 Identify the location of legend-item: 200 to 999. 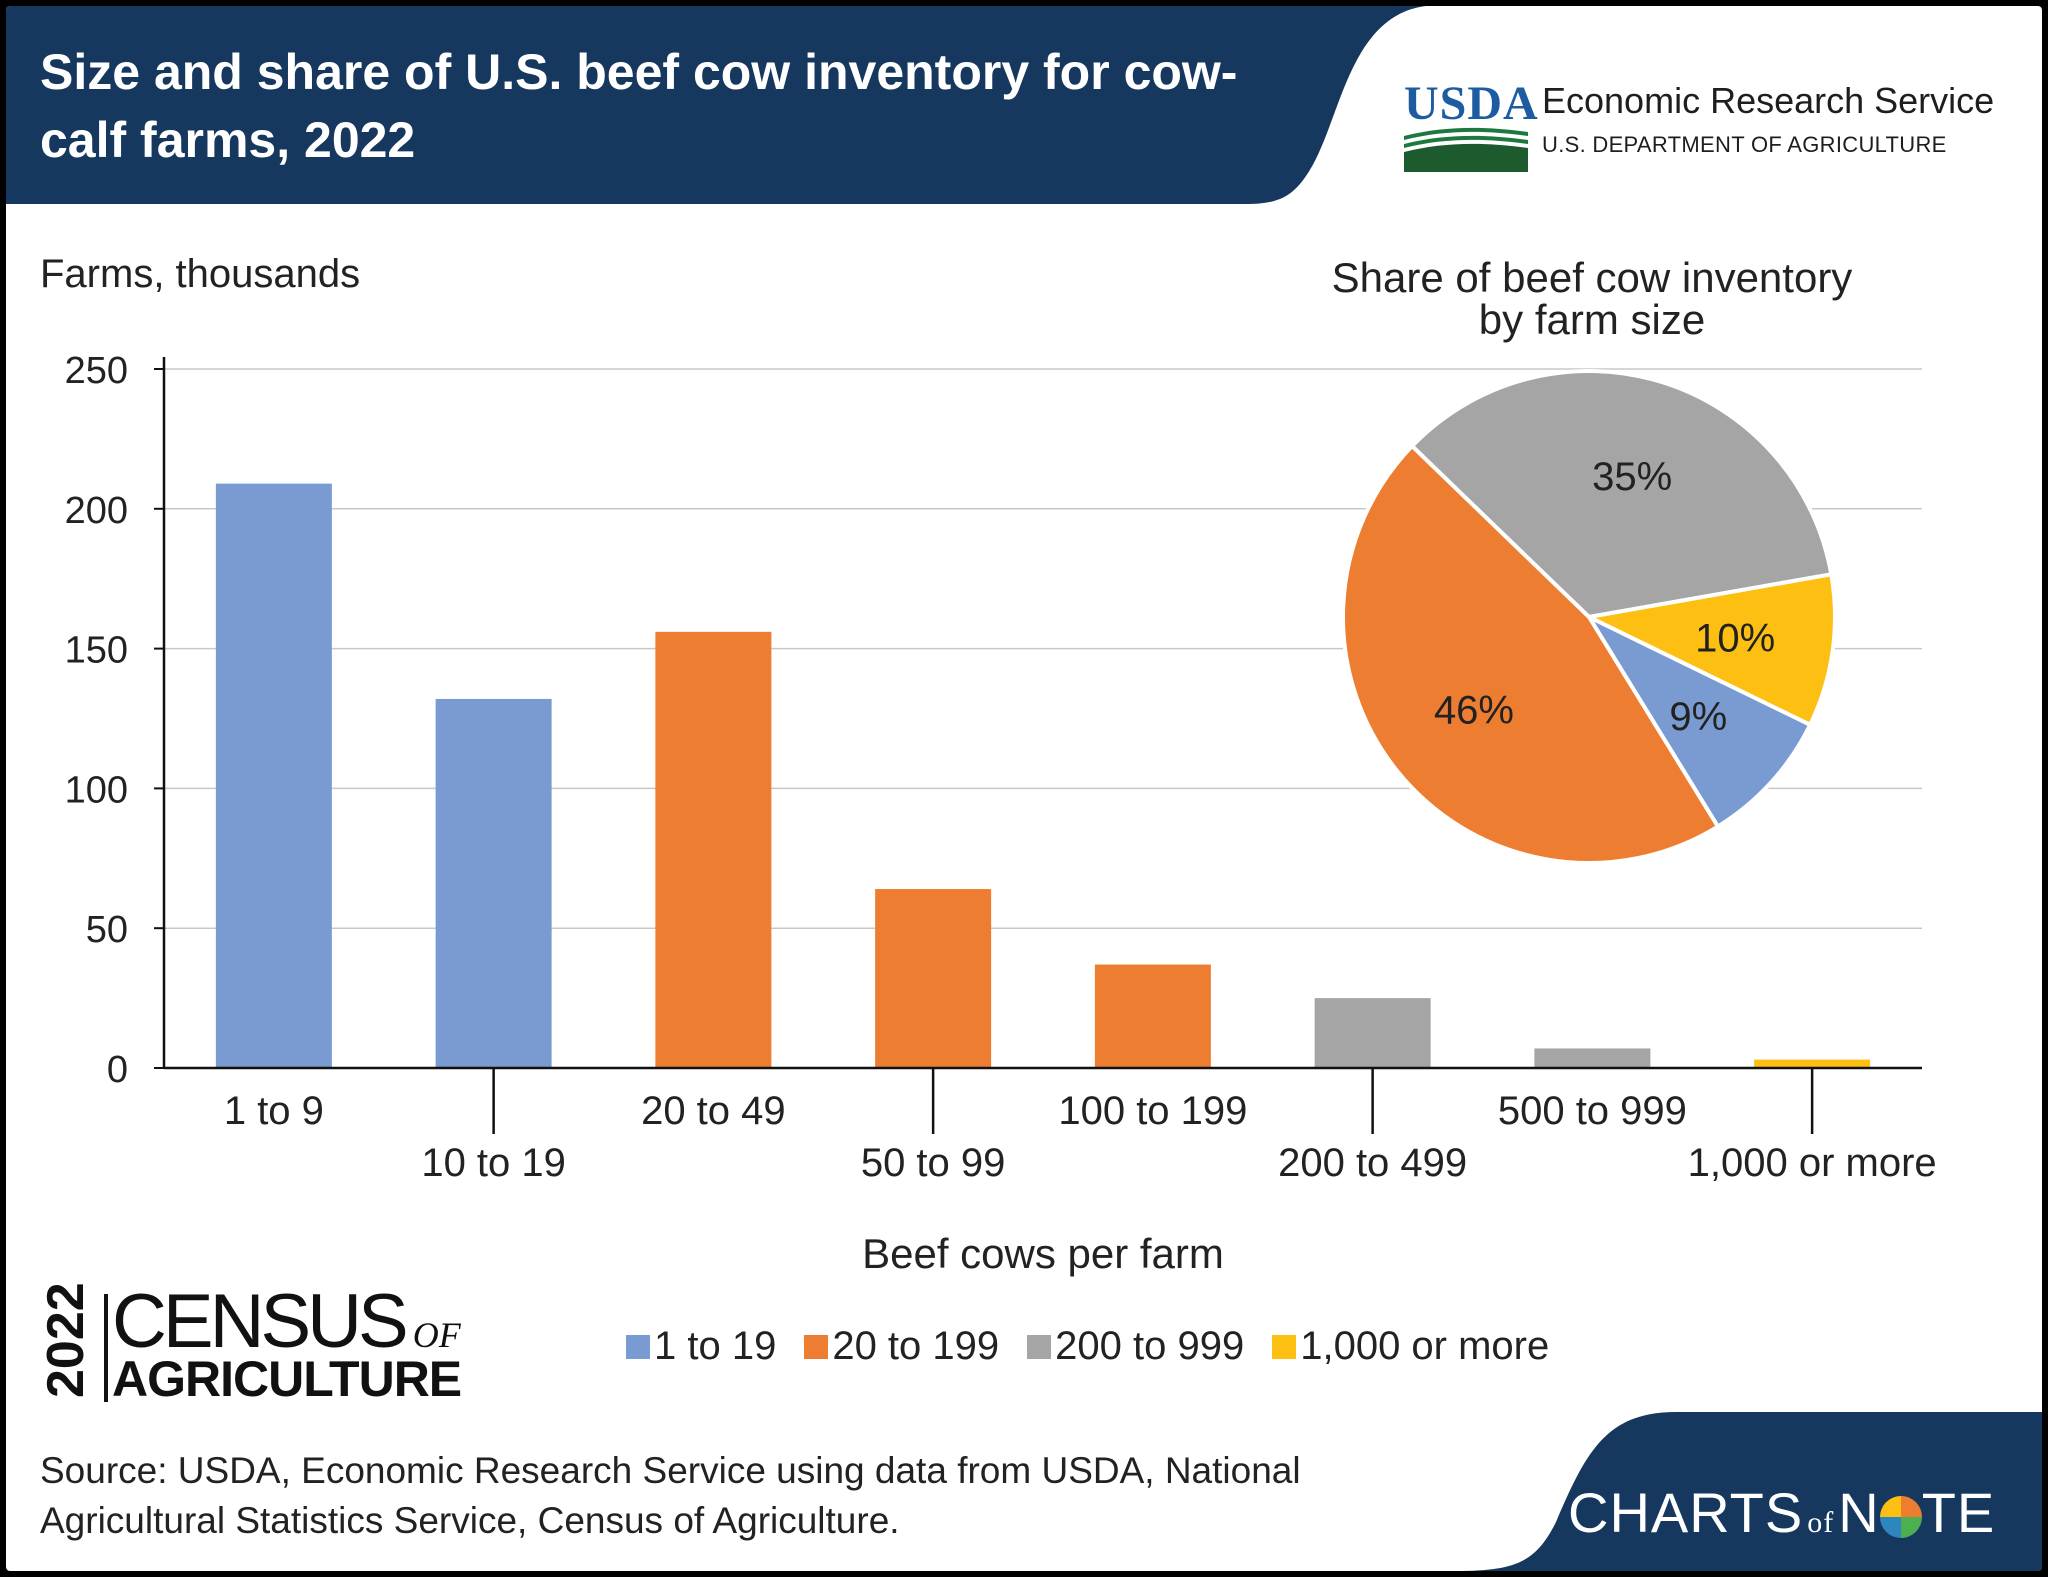
(1135, 1346).